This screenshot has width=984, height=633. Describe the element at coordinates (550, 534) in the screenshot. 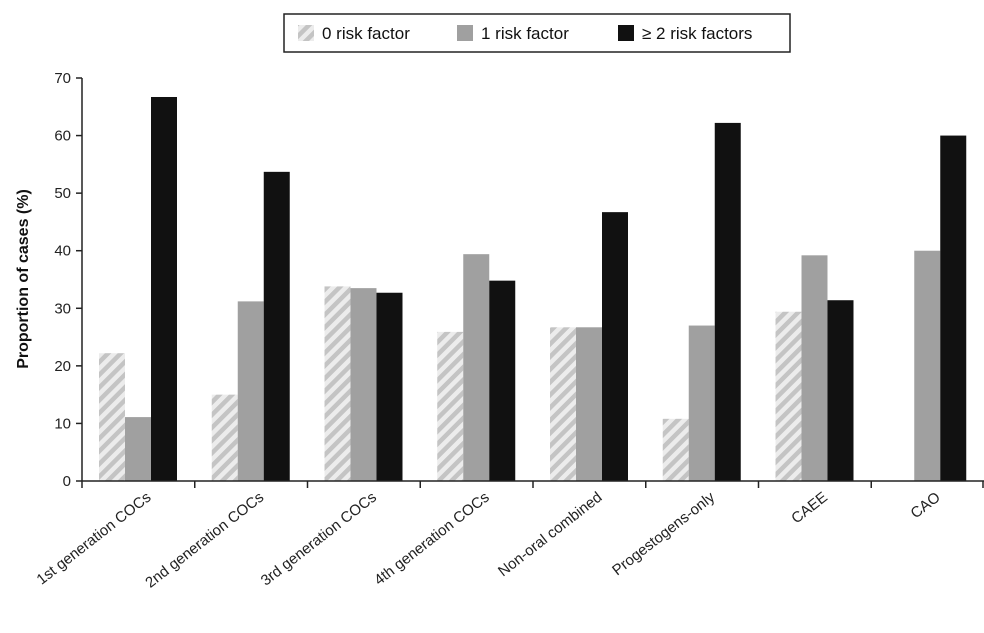

I see `category-label: Non-oral combined` at that location.